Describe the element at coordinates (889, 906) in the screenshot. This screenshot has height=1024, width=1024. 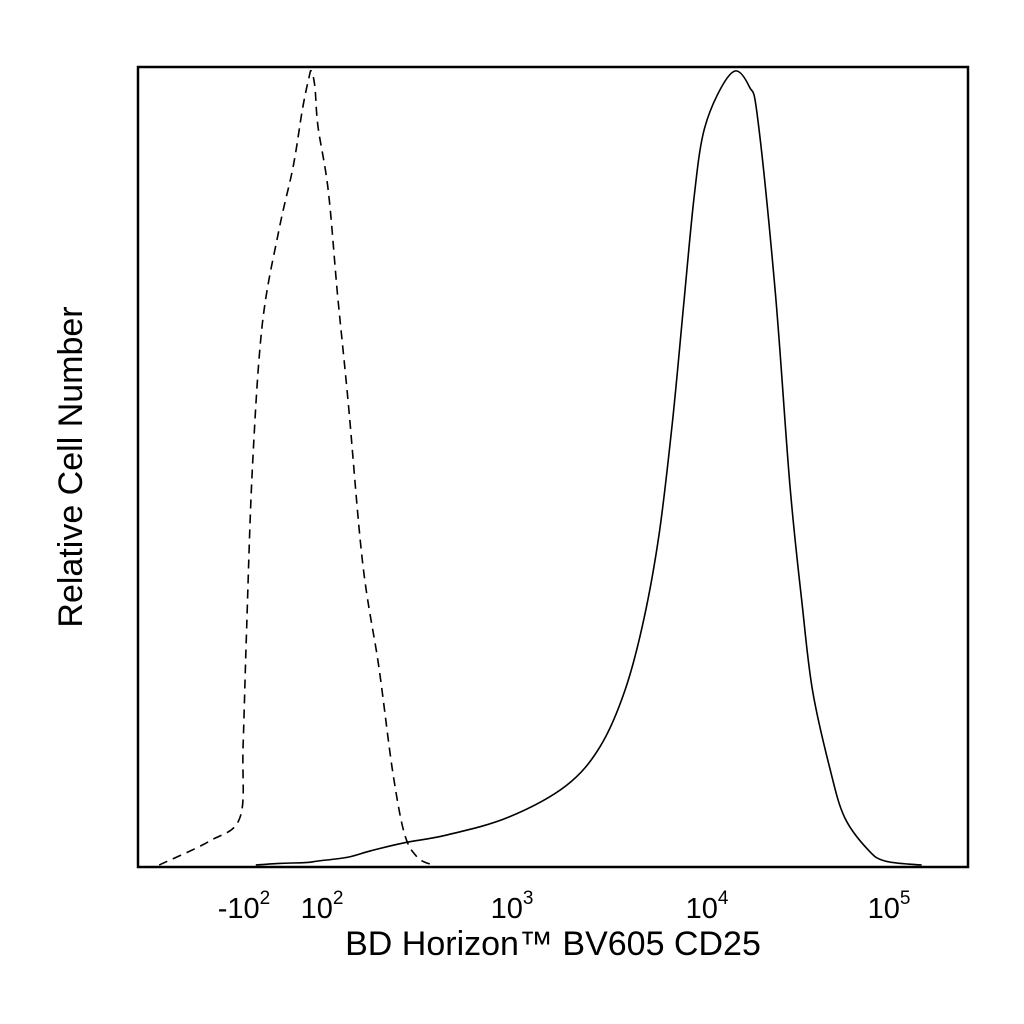
I see `x-tick-label: 10⁵` at that location.